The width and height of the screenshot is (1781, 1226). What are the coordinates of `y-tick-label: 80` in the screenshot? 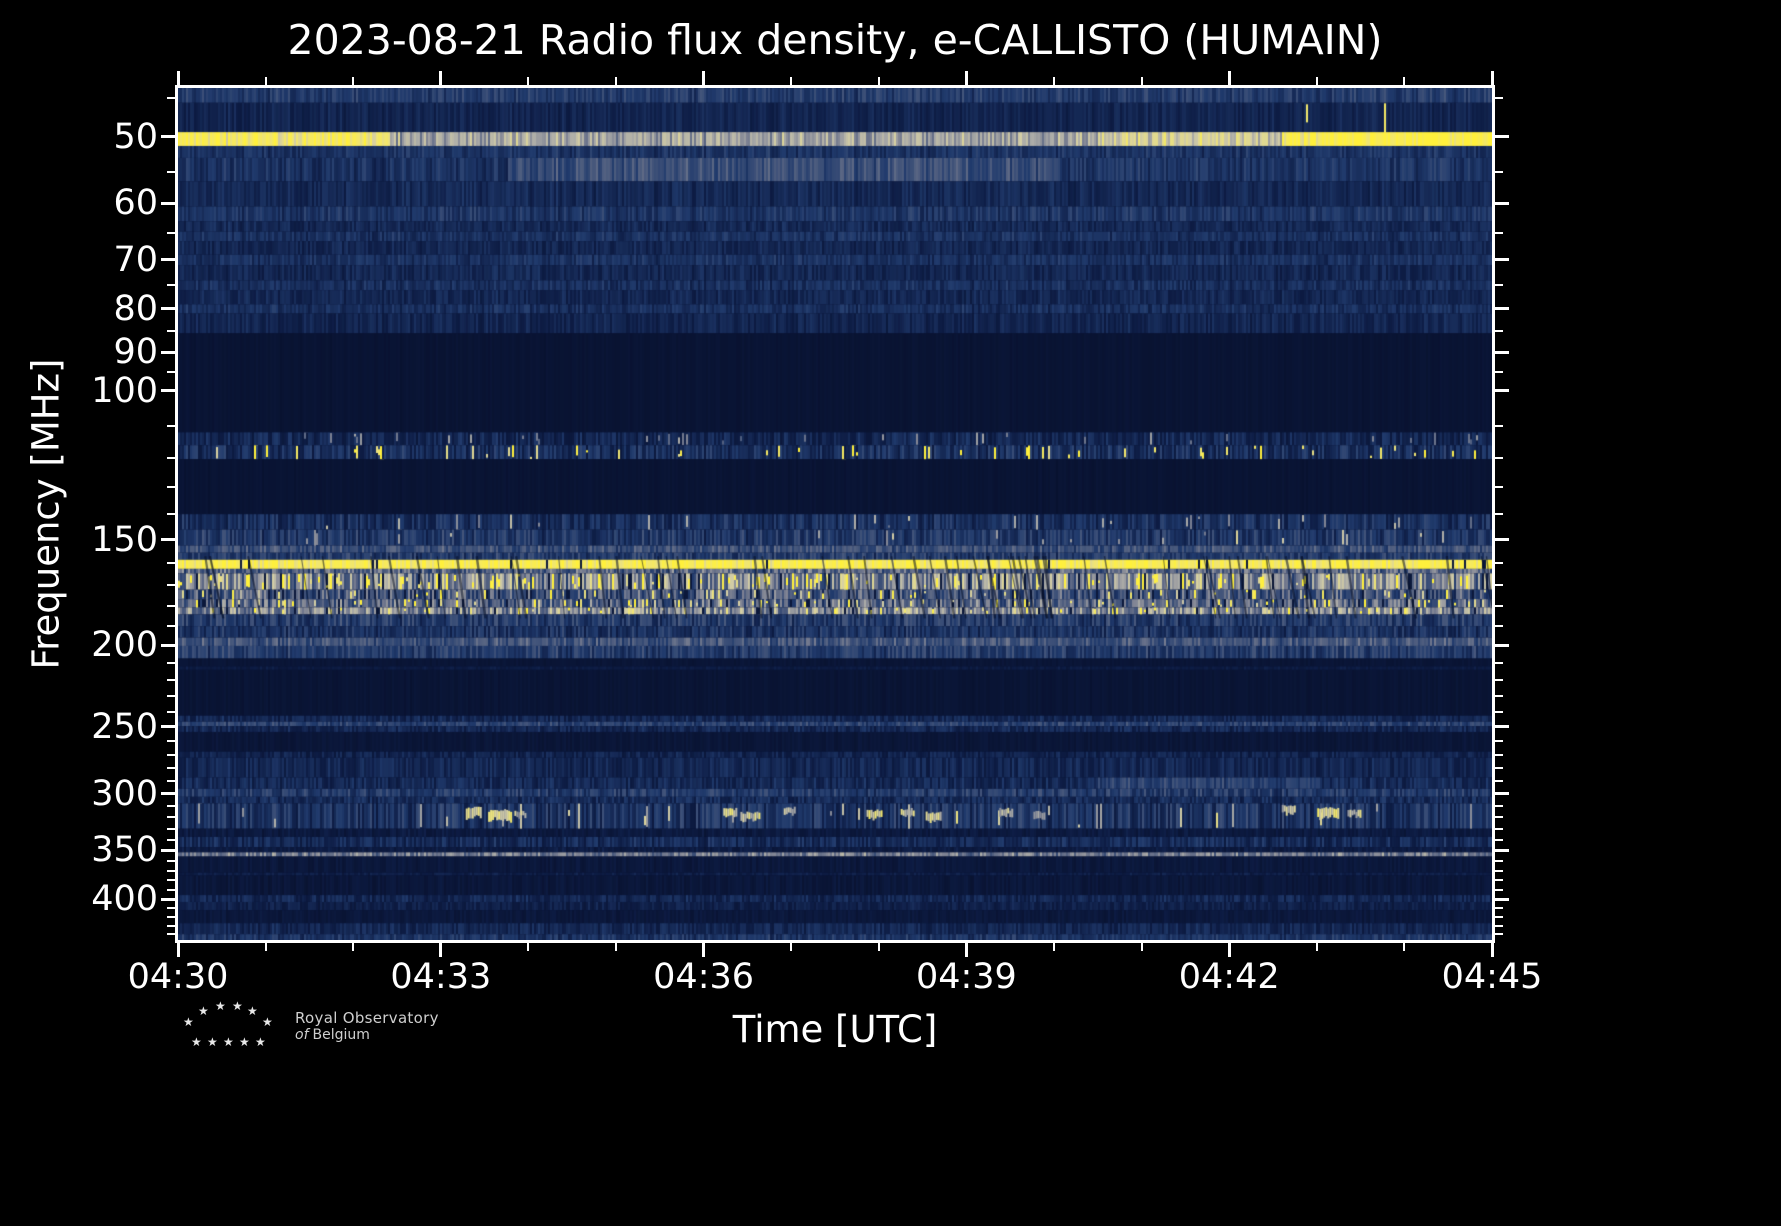 It's located at (135, 308).